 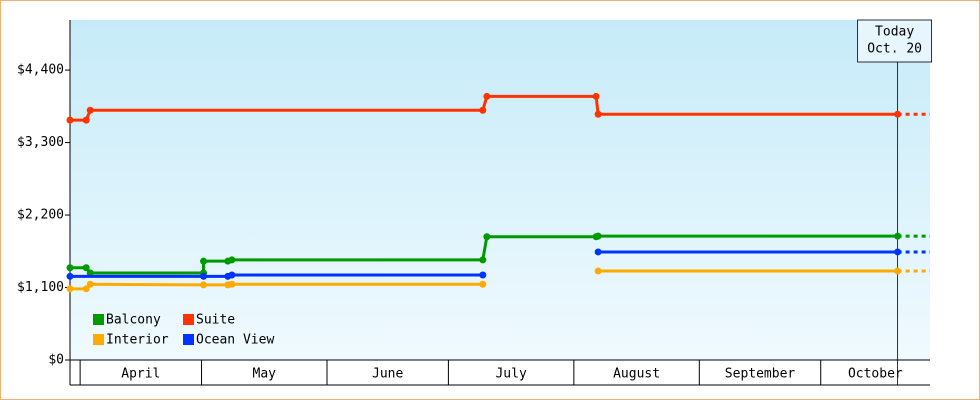 What do you see at coordinates (140, 374) in the screenshot?
I see `x-tick-label: April` at bounding box center [140, 374].